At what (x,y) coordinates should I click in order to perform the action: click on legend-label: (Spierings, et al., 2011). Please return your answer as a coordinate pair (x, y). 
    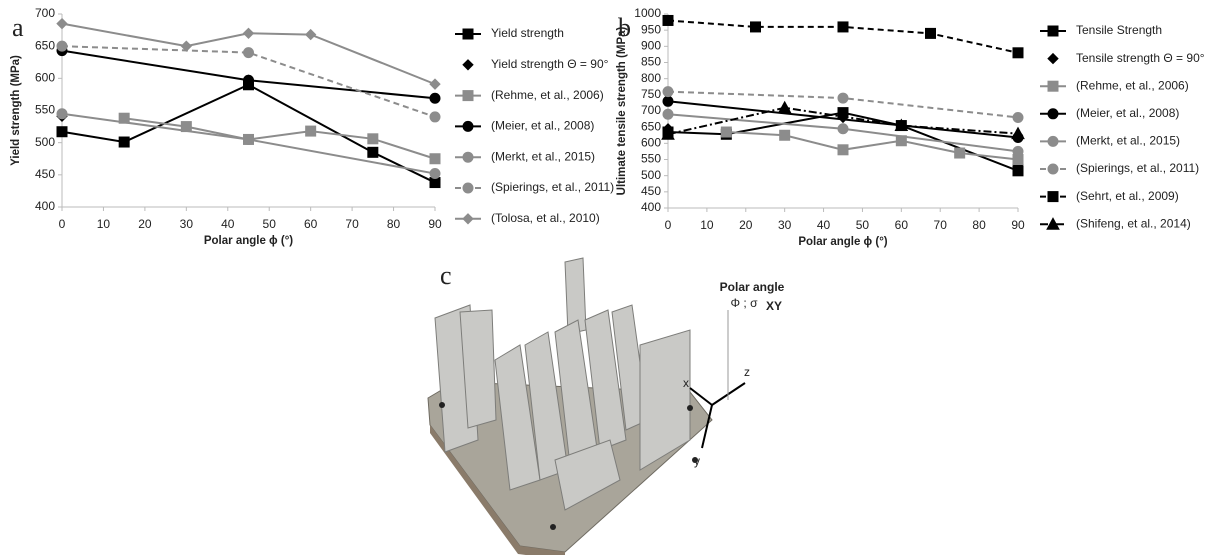
    Looking at the image, I should click on (1137, 168).